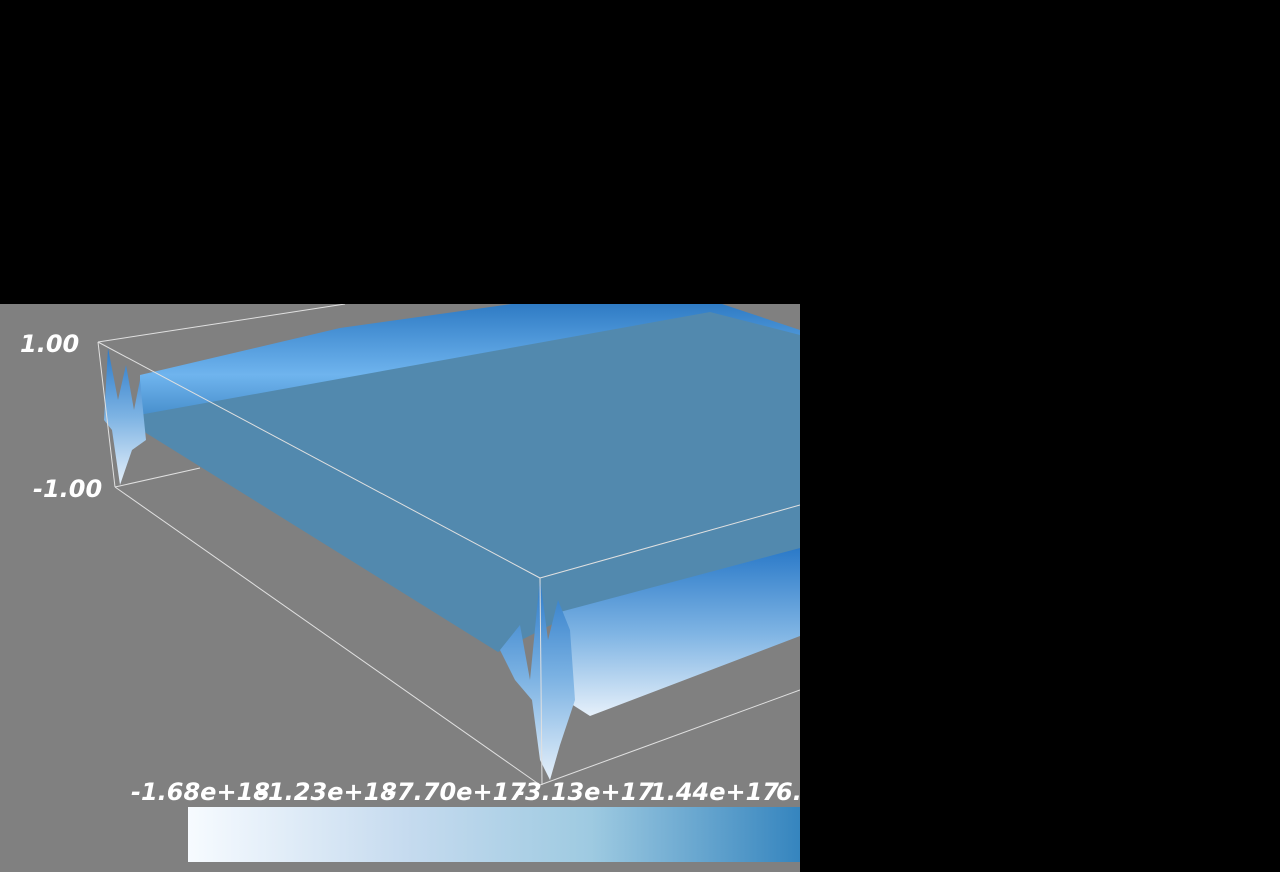 The height and width of the screenshot is (872, 1280). Describe the element at coordinates (714, 792) in the screenshot. I see `colorbar-label: 1.44e+17` at that location.